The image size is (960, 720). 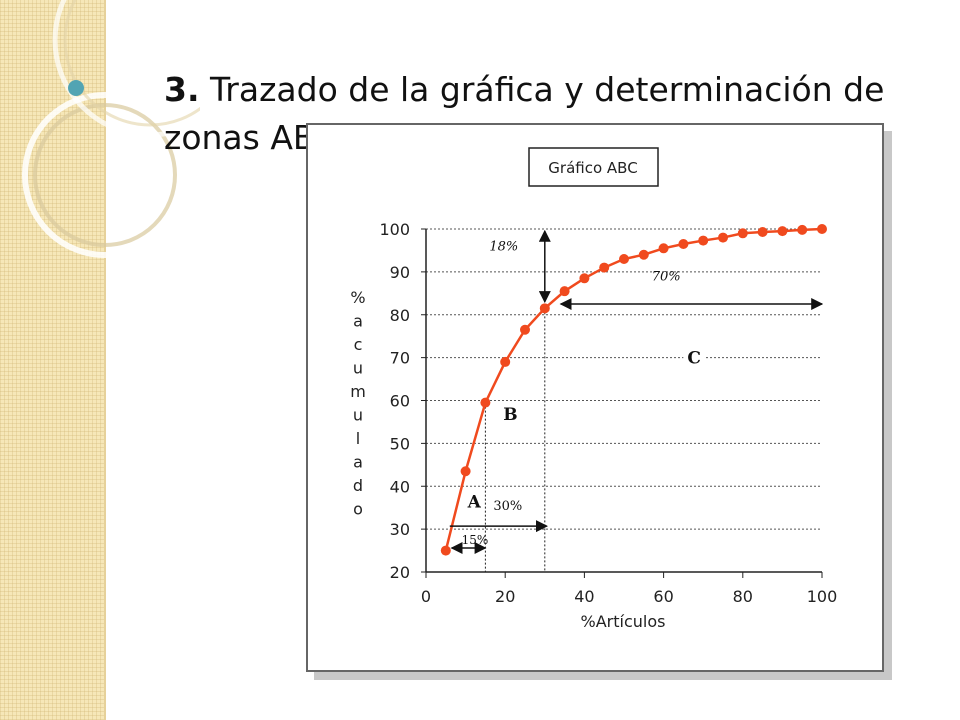 I want to click on xtick-label-100: 100, so click(x=822, y=596).